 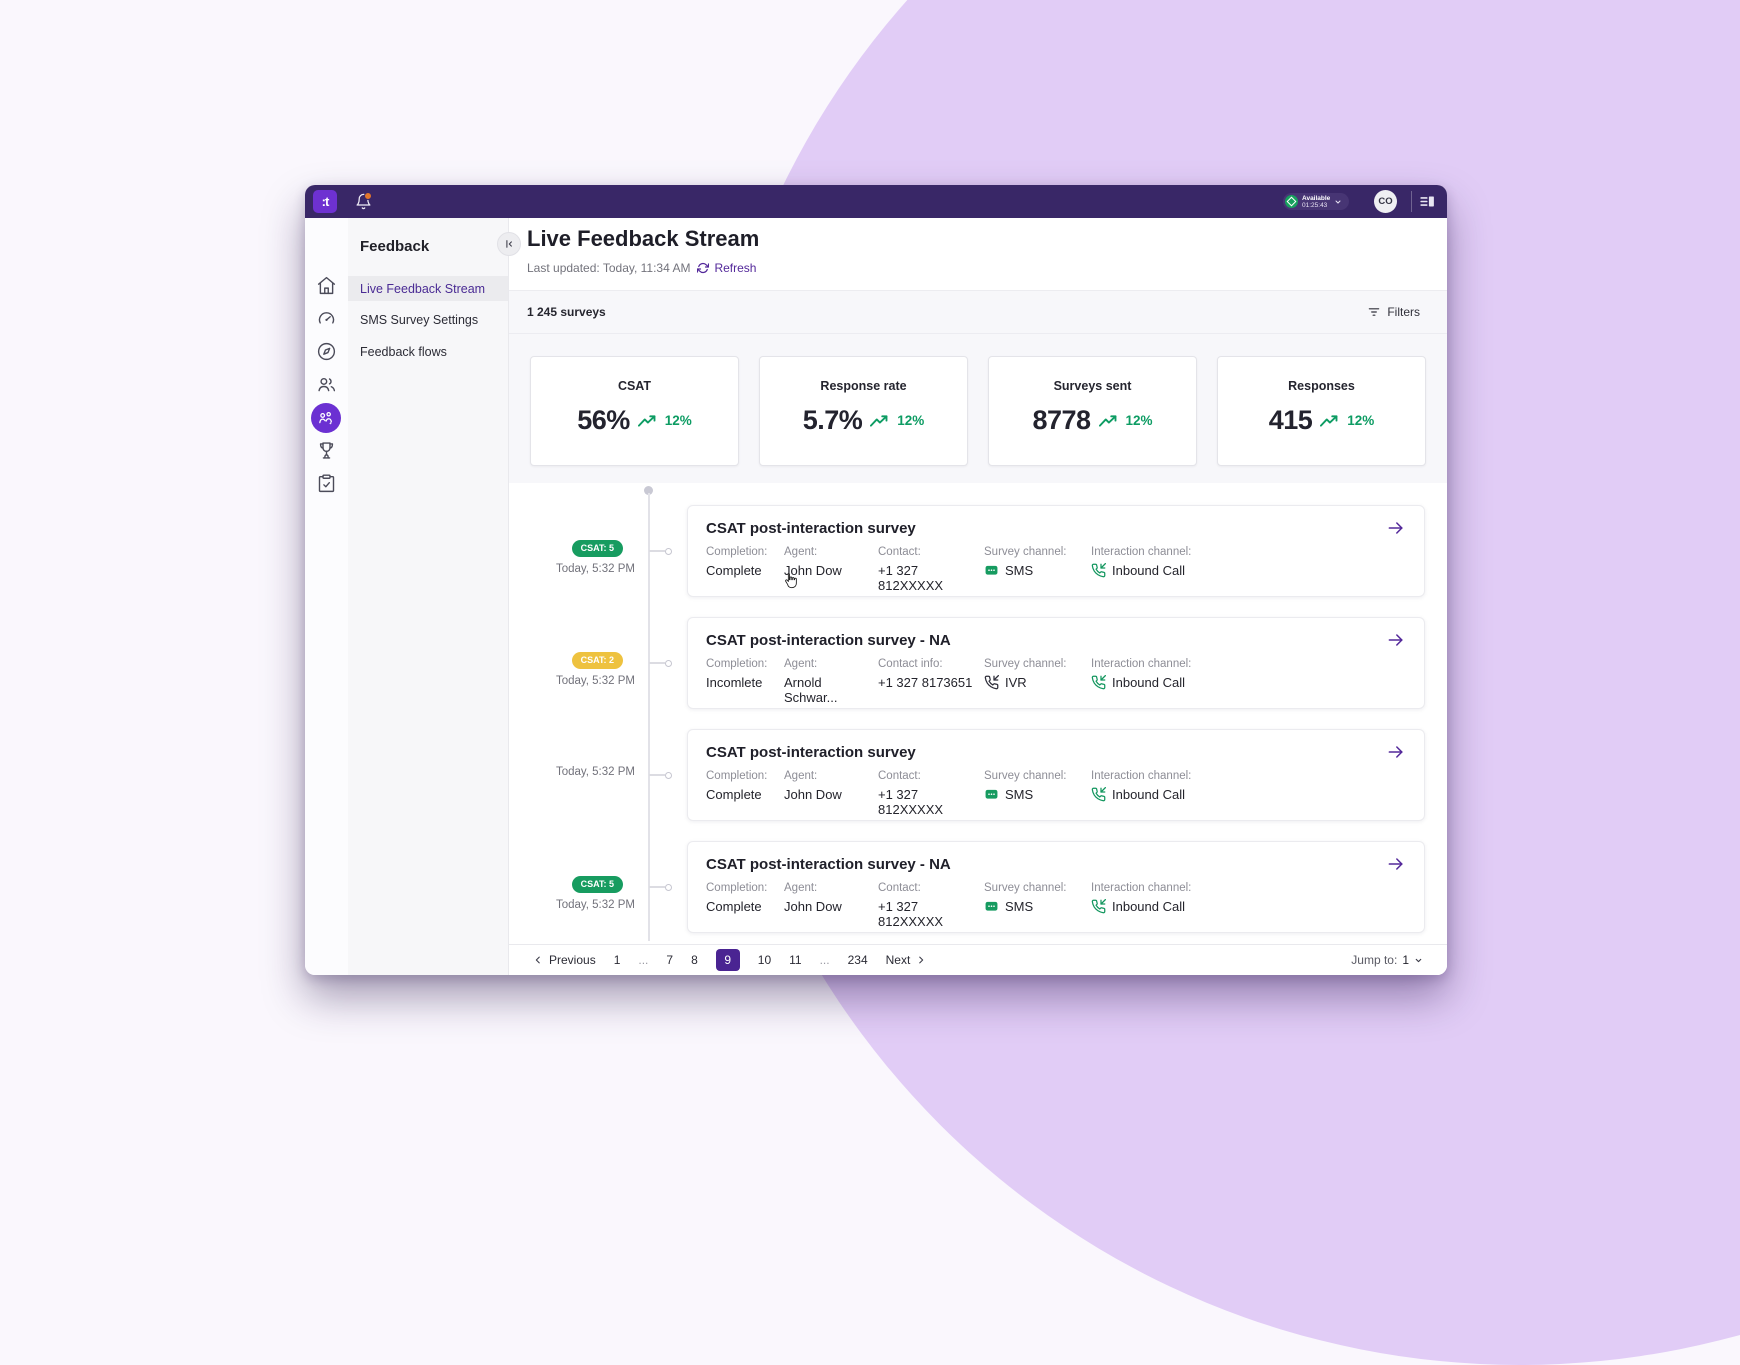 What do you see at coordinates (1016, 682) in the screenshot?
I see `field-value: IVR` at bounding box center [1016, 682].